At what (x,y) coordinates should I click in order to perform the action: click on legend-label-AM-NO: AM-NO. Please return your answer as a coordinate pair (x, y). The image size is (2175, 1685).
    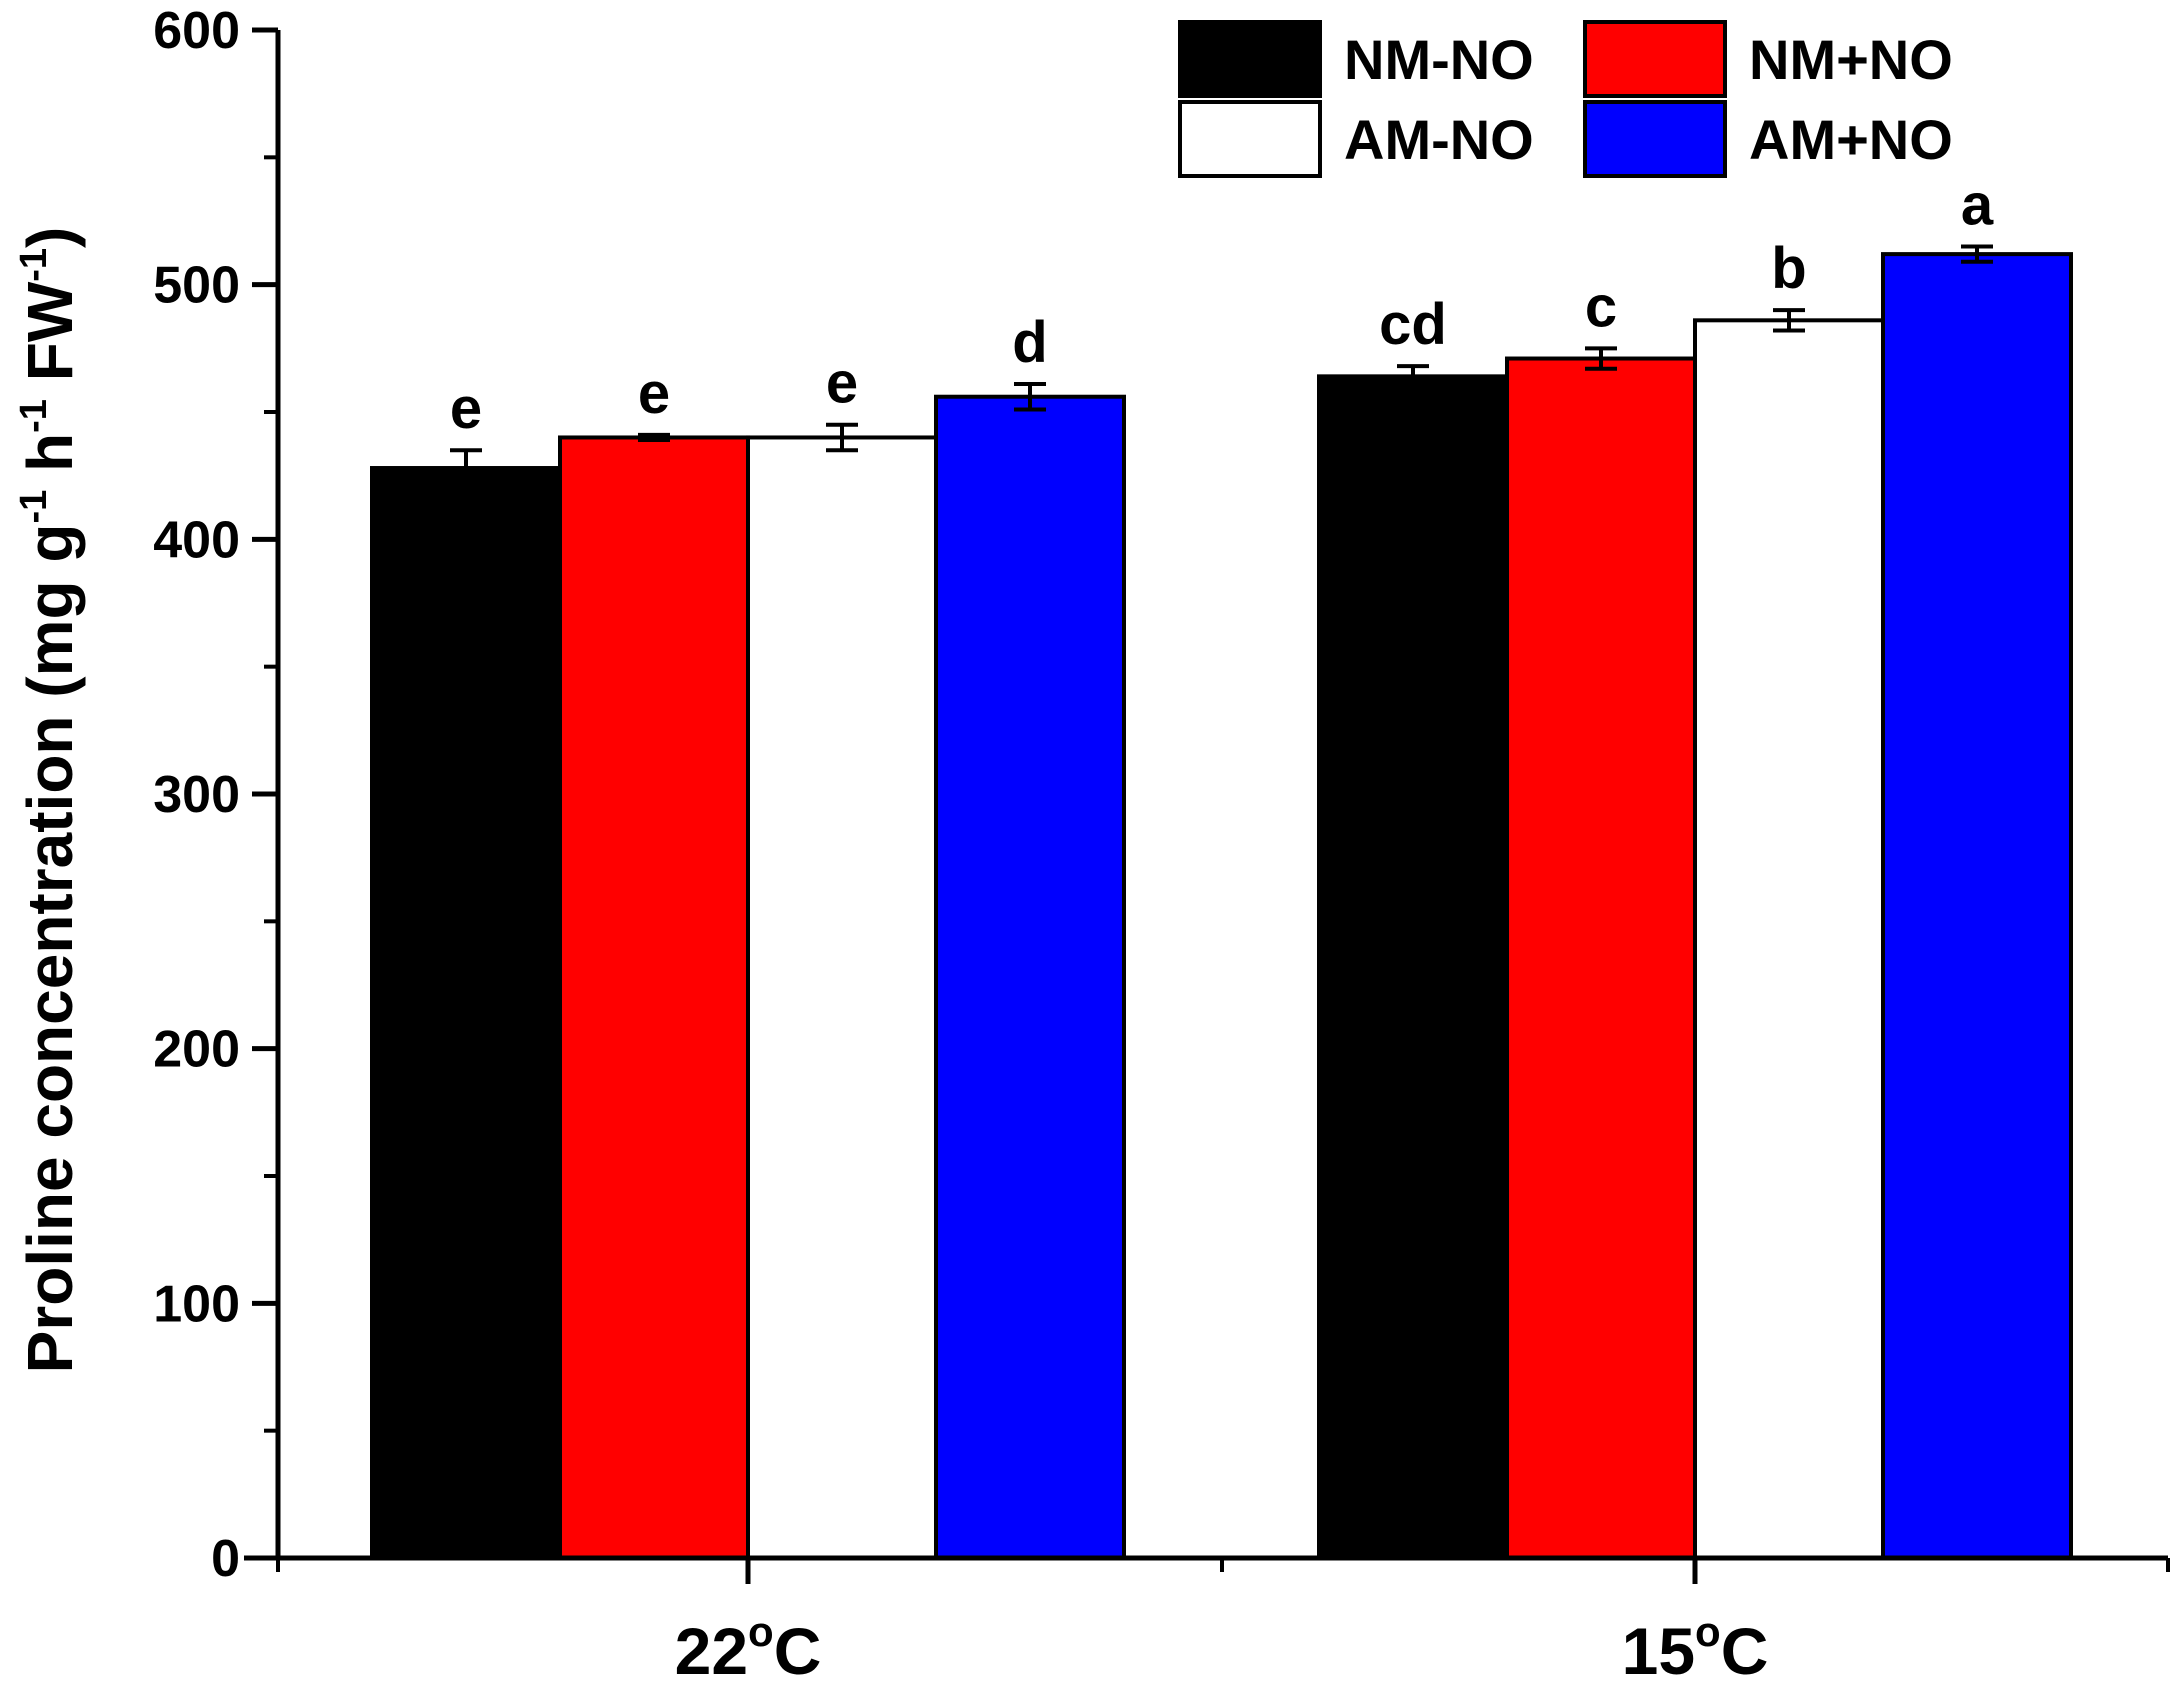
    Looking at the image, I should click on (1439, 139).